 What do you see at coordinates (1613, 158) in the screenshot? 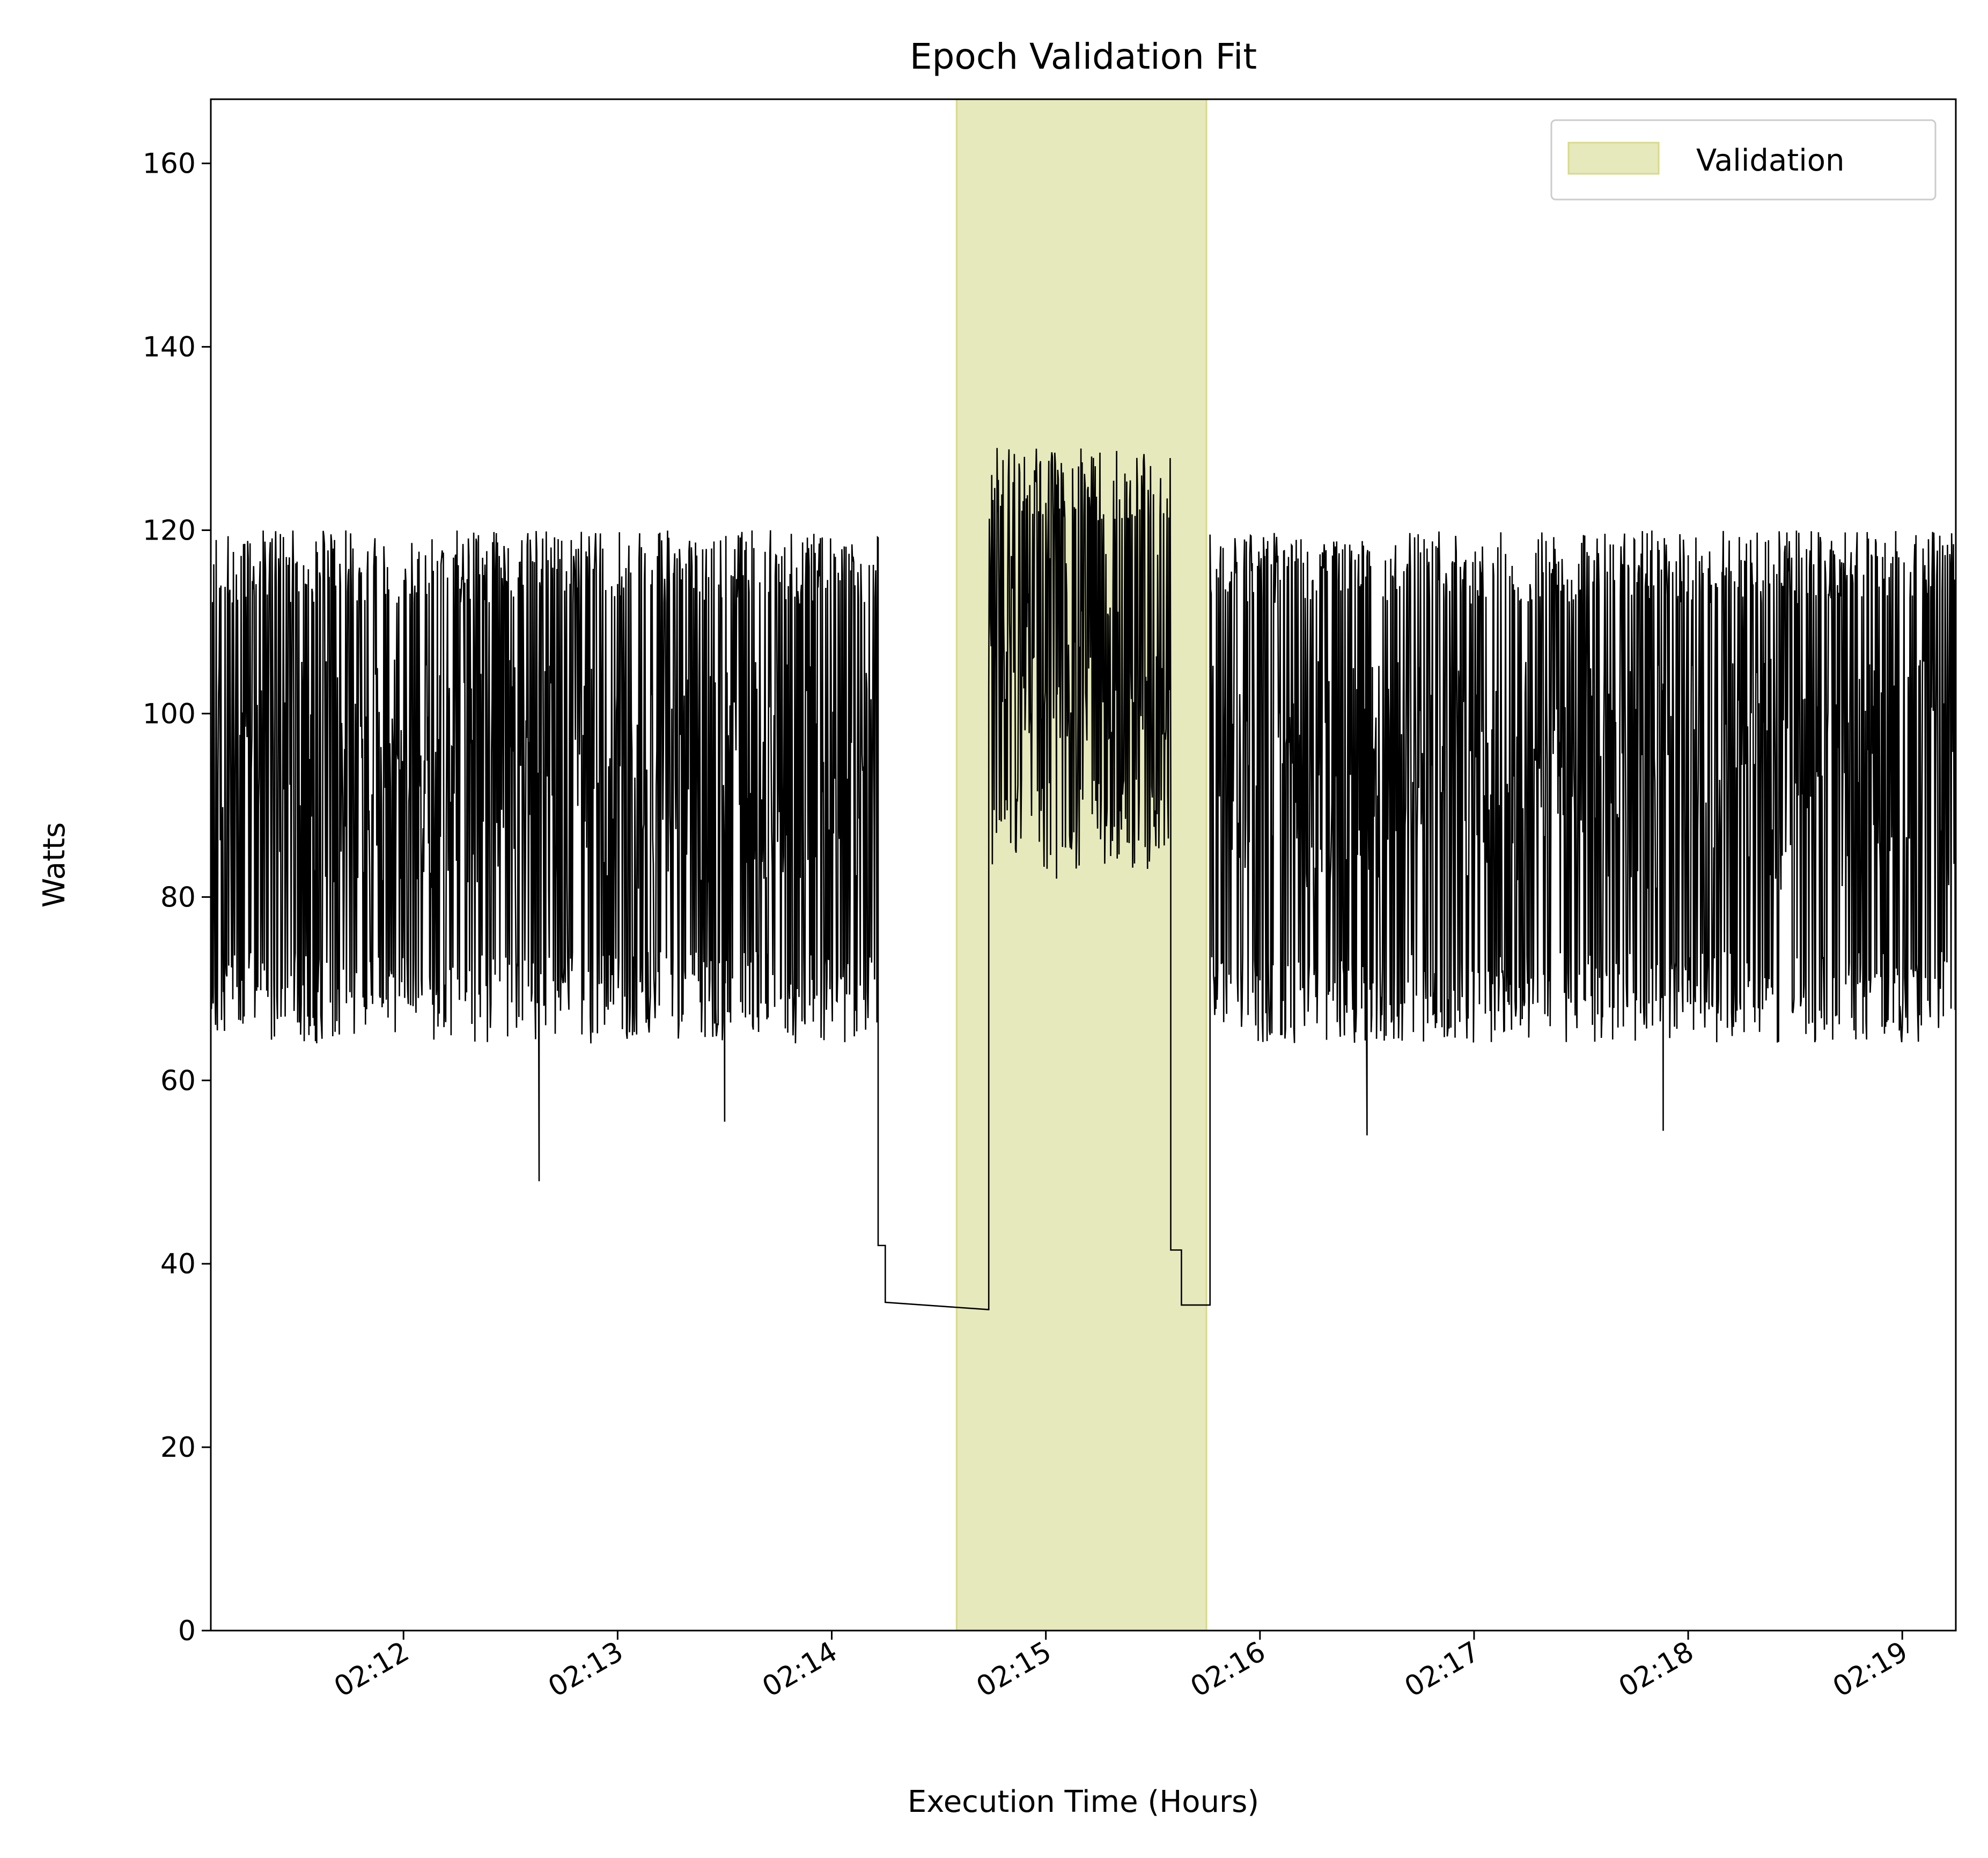
I see `legend-swatch-validation` at bounding box center [1613, 158].